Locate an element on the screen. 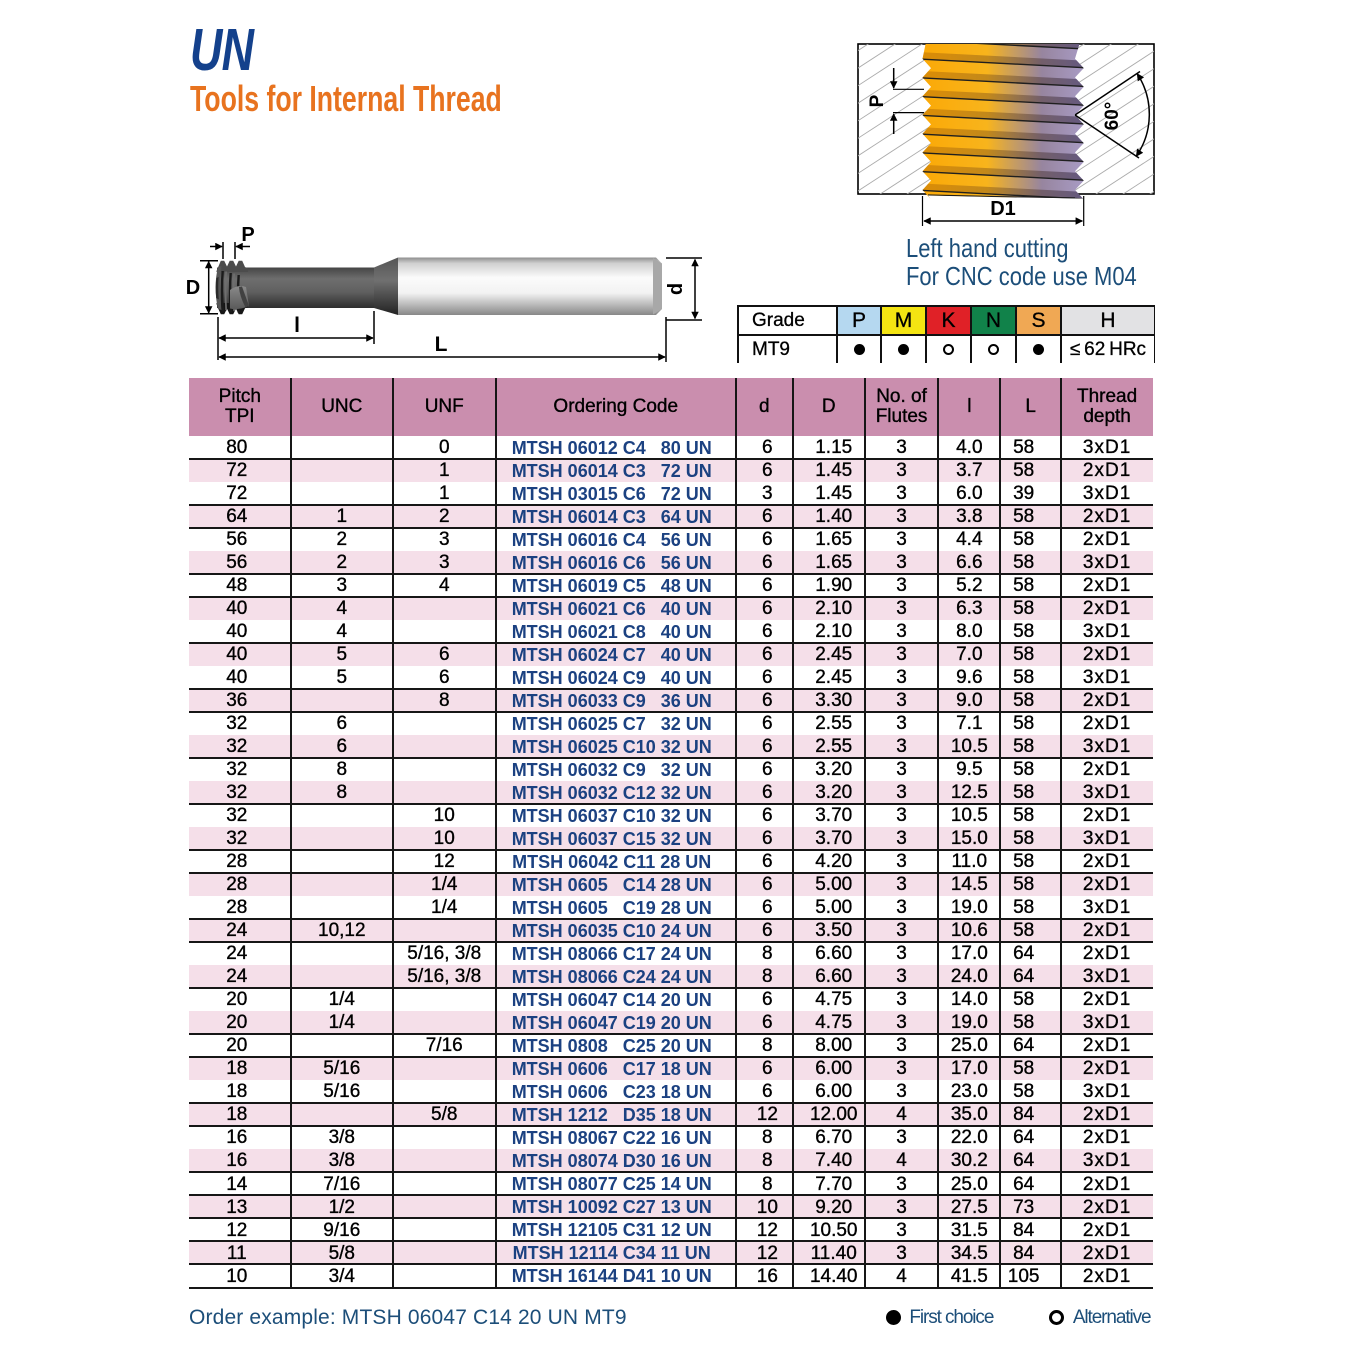  svg-text: L is located at coordinates (441, 344).